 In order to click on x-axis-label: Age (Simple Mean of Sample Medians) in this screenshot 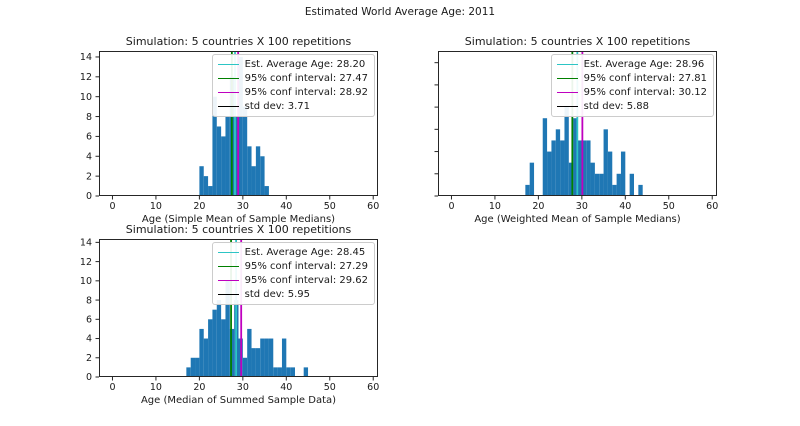, I will do `click(238, 219)`.